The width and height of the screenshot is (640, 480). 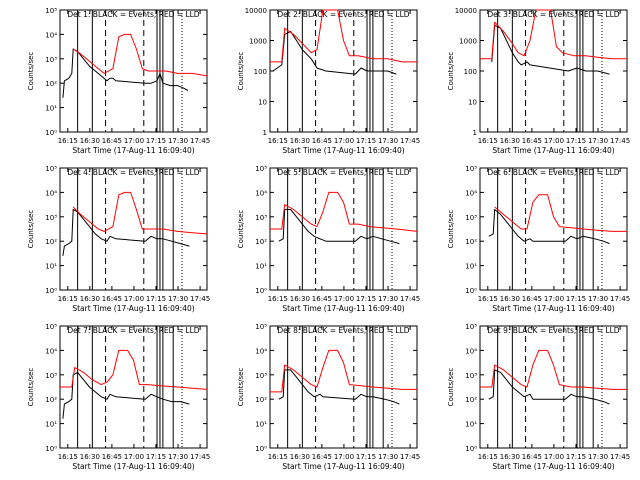 I want to click on panel-title: Det 4: BLACK = Events, RED = LLD, so click(x=133, y=172).